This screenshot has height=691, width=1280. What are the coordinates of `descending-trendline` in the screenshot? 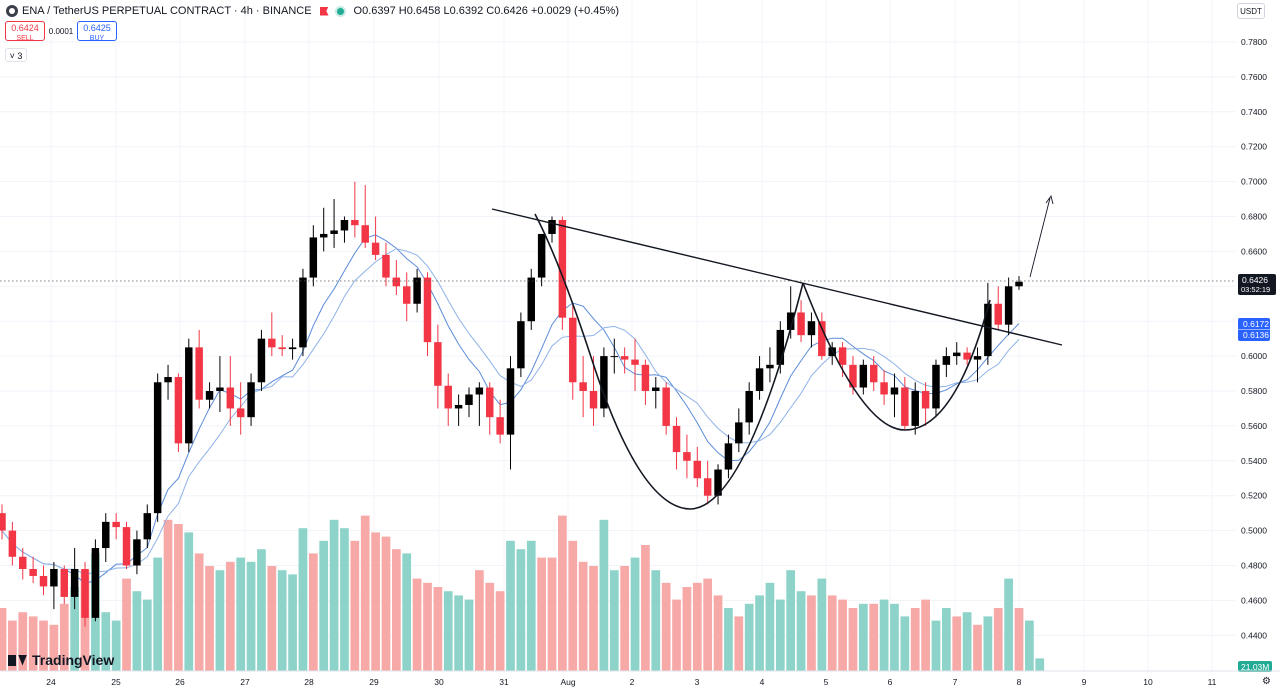 It's located at (777, 277).